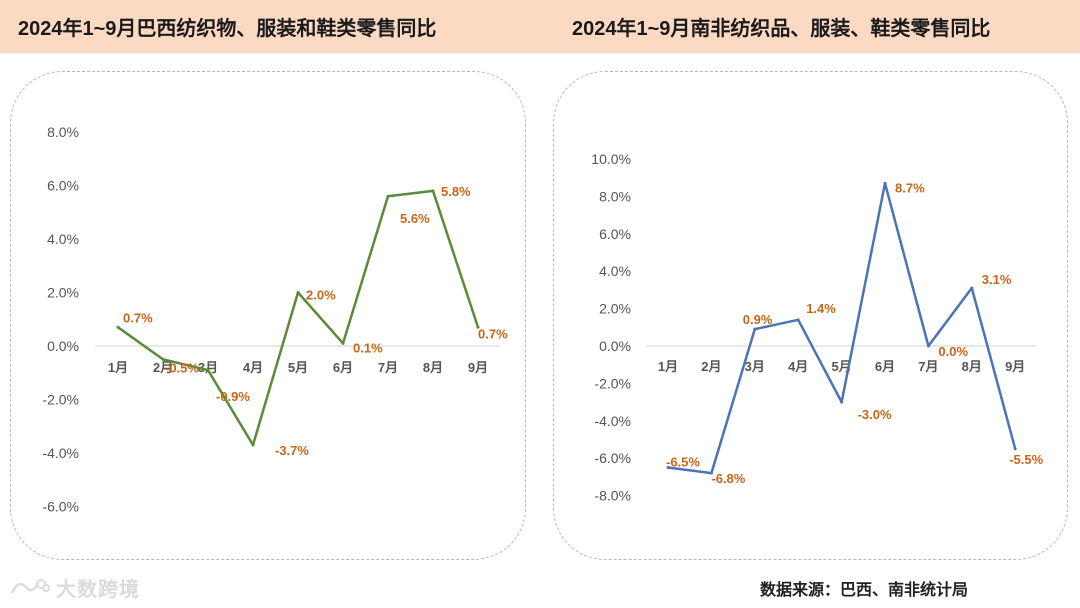 This screenshot has height=608, width=1080. What do you see at coordinates (781, 29) in the screenshot?
I see `right-chart-title: 2024年1~9月南非纺织品、服装、鞋类零售同比` at bounding box center [781, 29].